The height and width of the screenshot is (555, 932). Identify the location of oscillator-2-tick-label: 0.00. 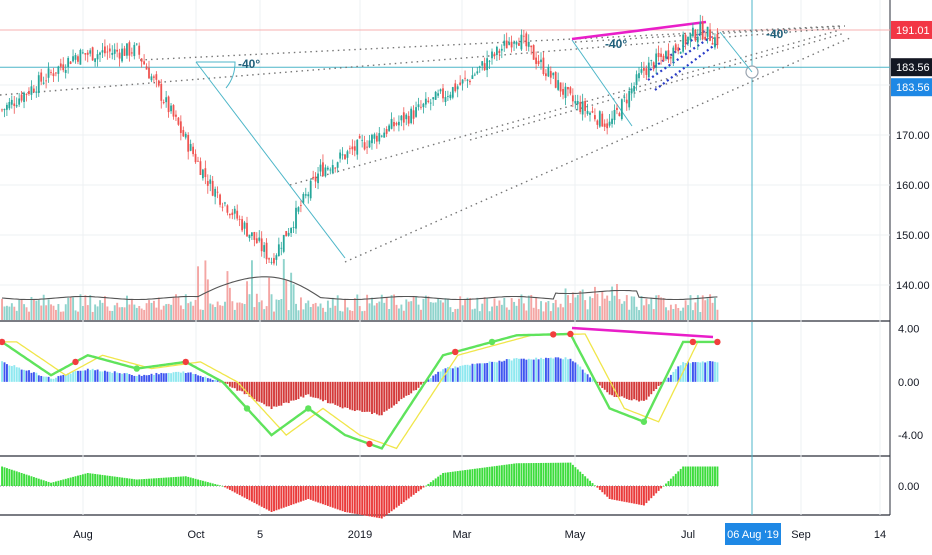
(908, 487).